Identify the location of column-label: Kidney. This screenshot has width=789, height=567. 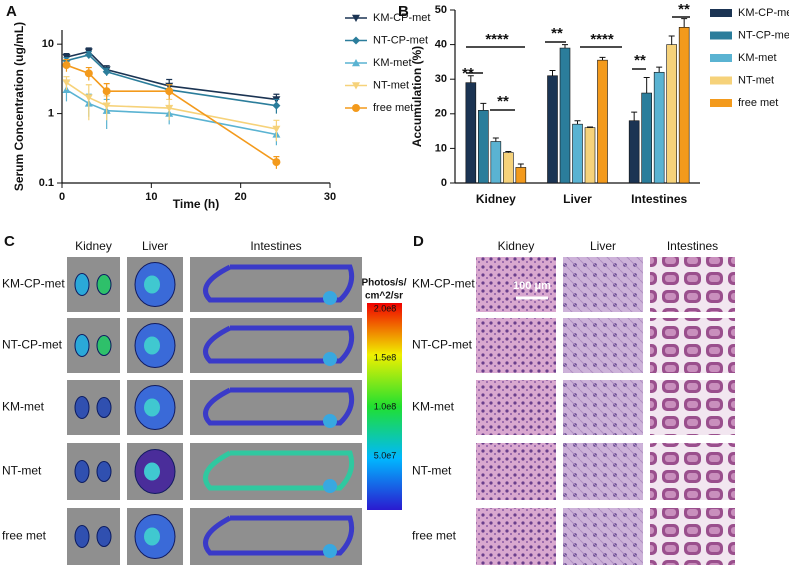
(93, 246).